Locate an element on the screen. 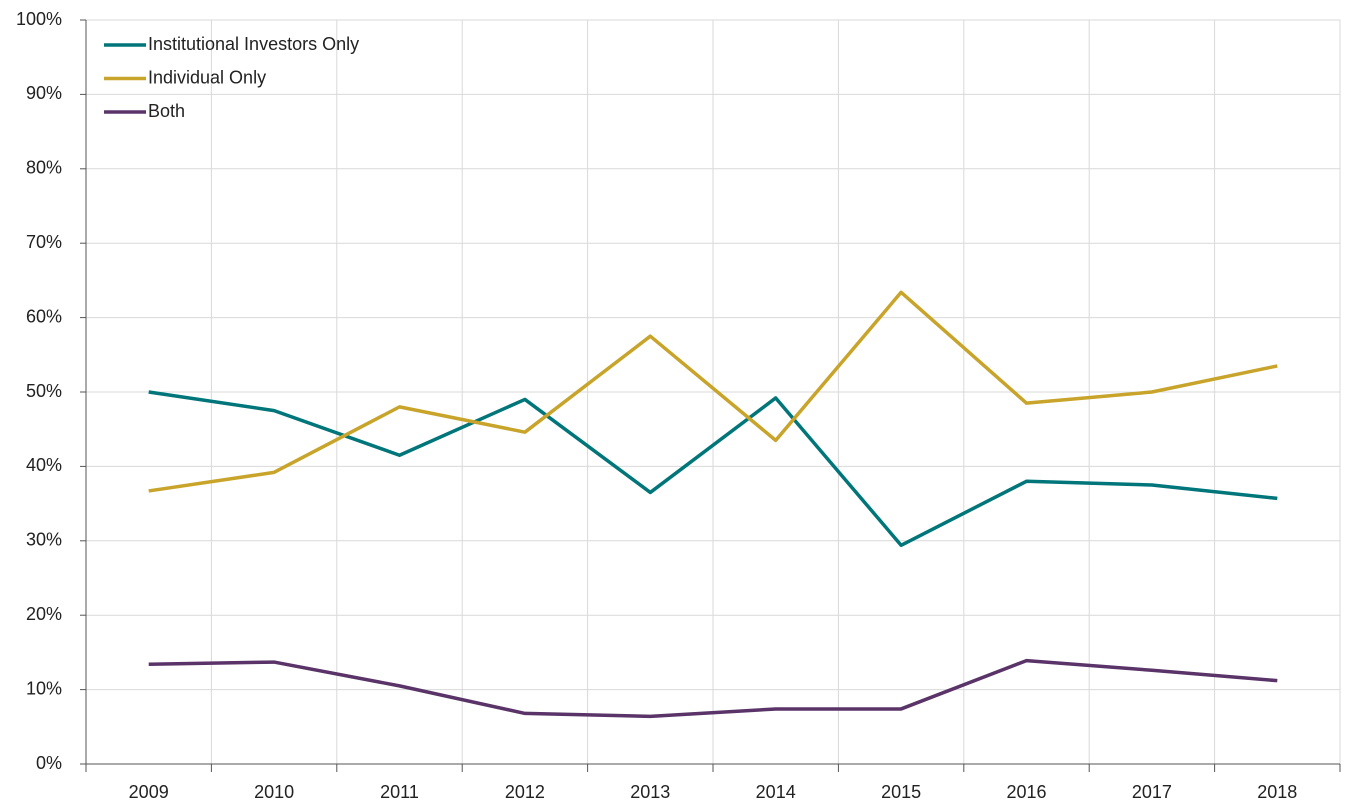 Image resolution: width=1346 pixels, height=804 pixels. y-tick-label: 20% is located at coordinates (44, 614).